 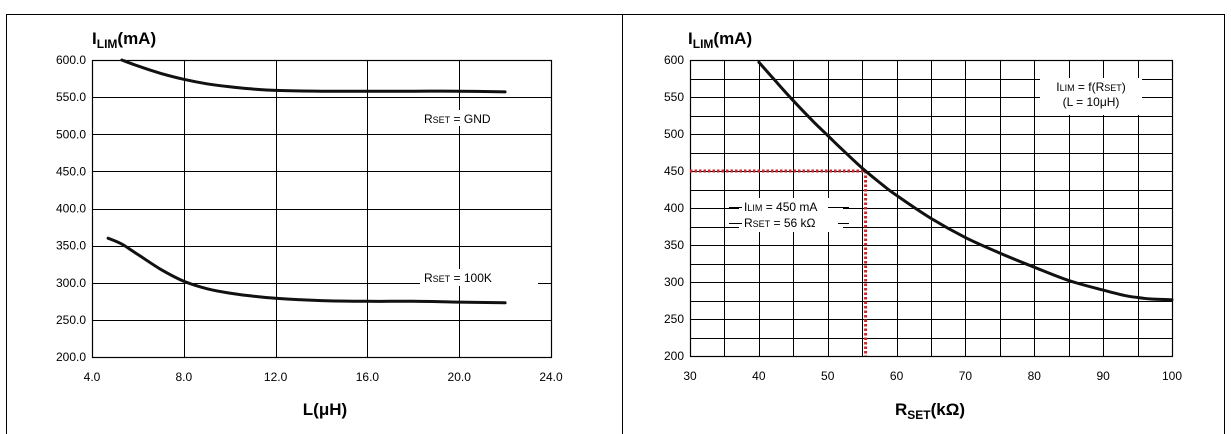 I want to click on right-legend-line-2: (L = 10μH), so click(x=1091, y=102).